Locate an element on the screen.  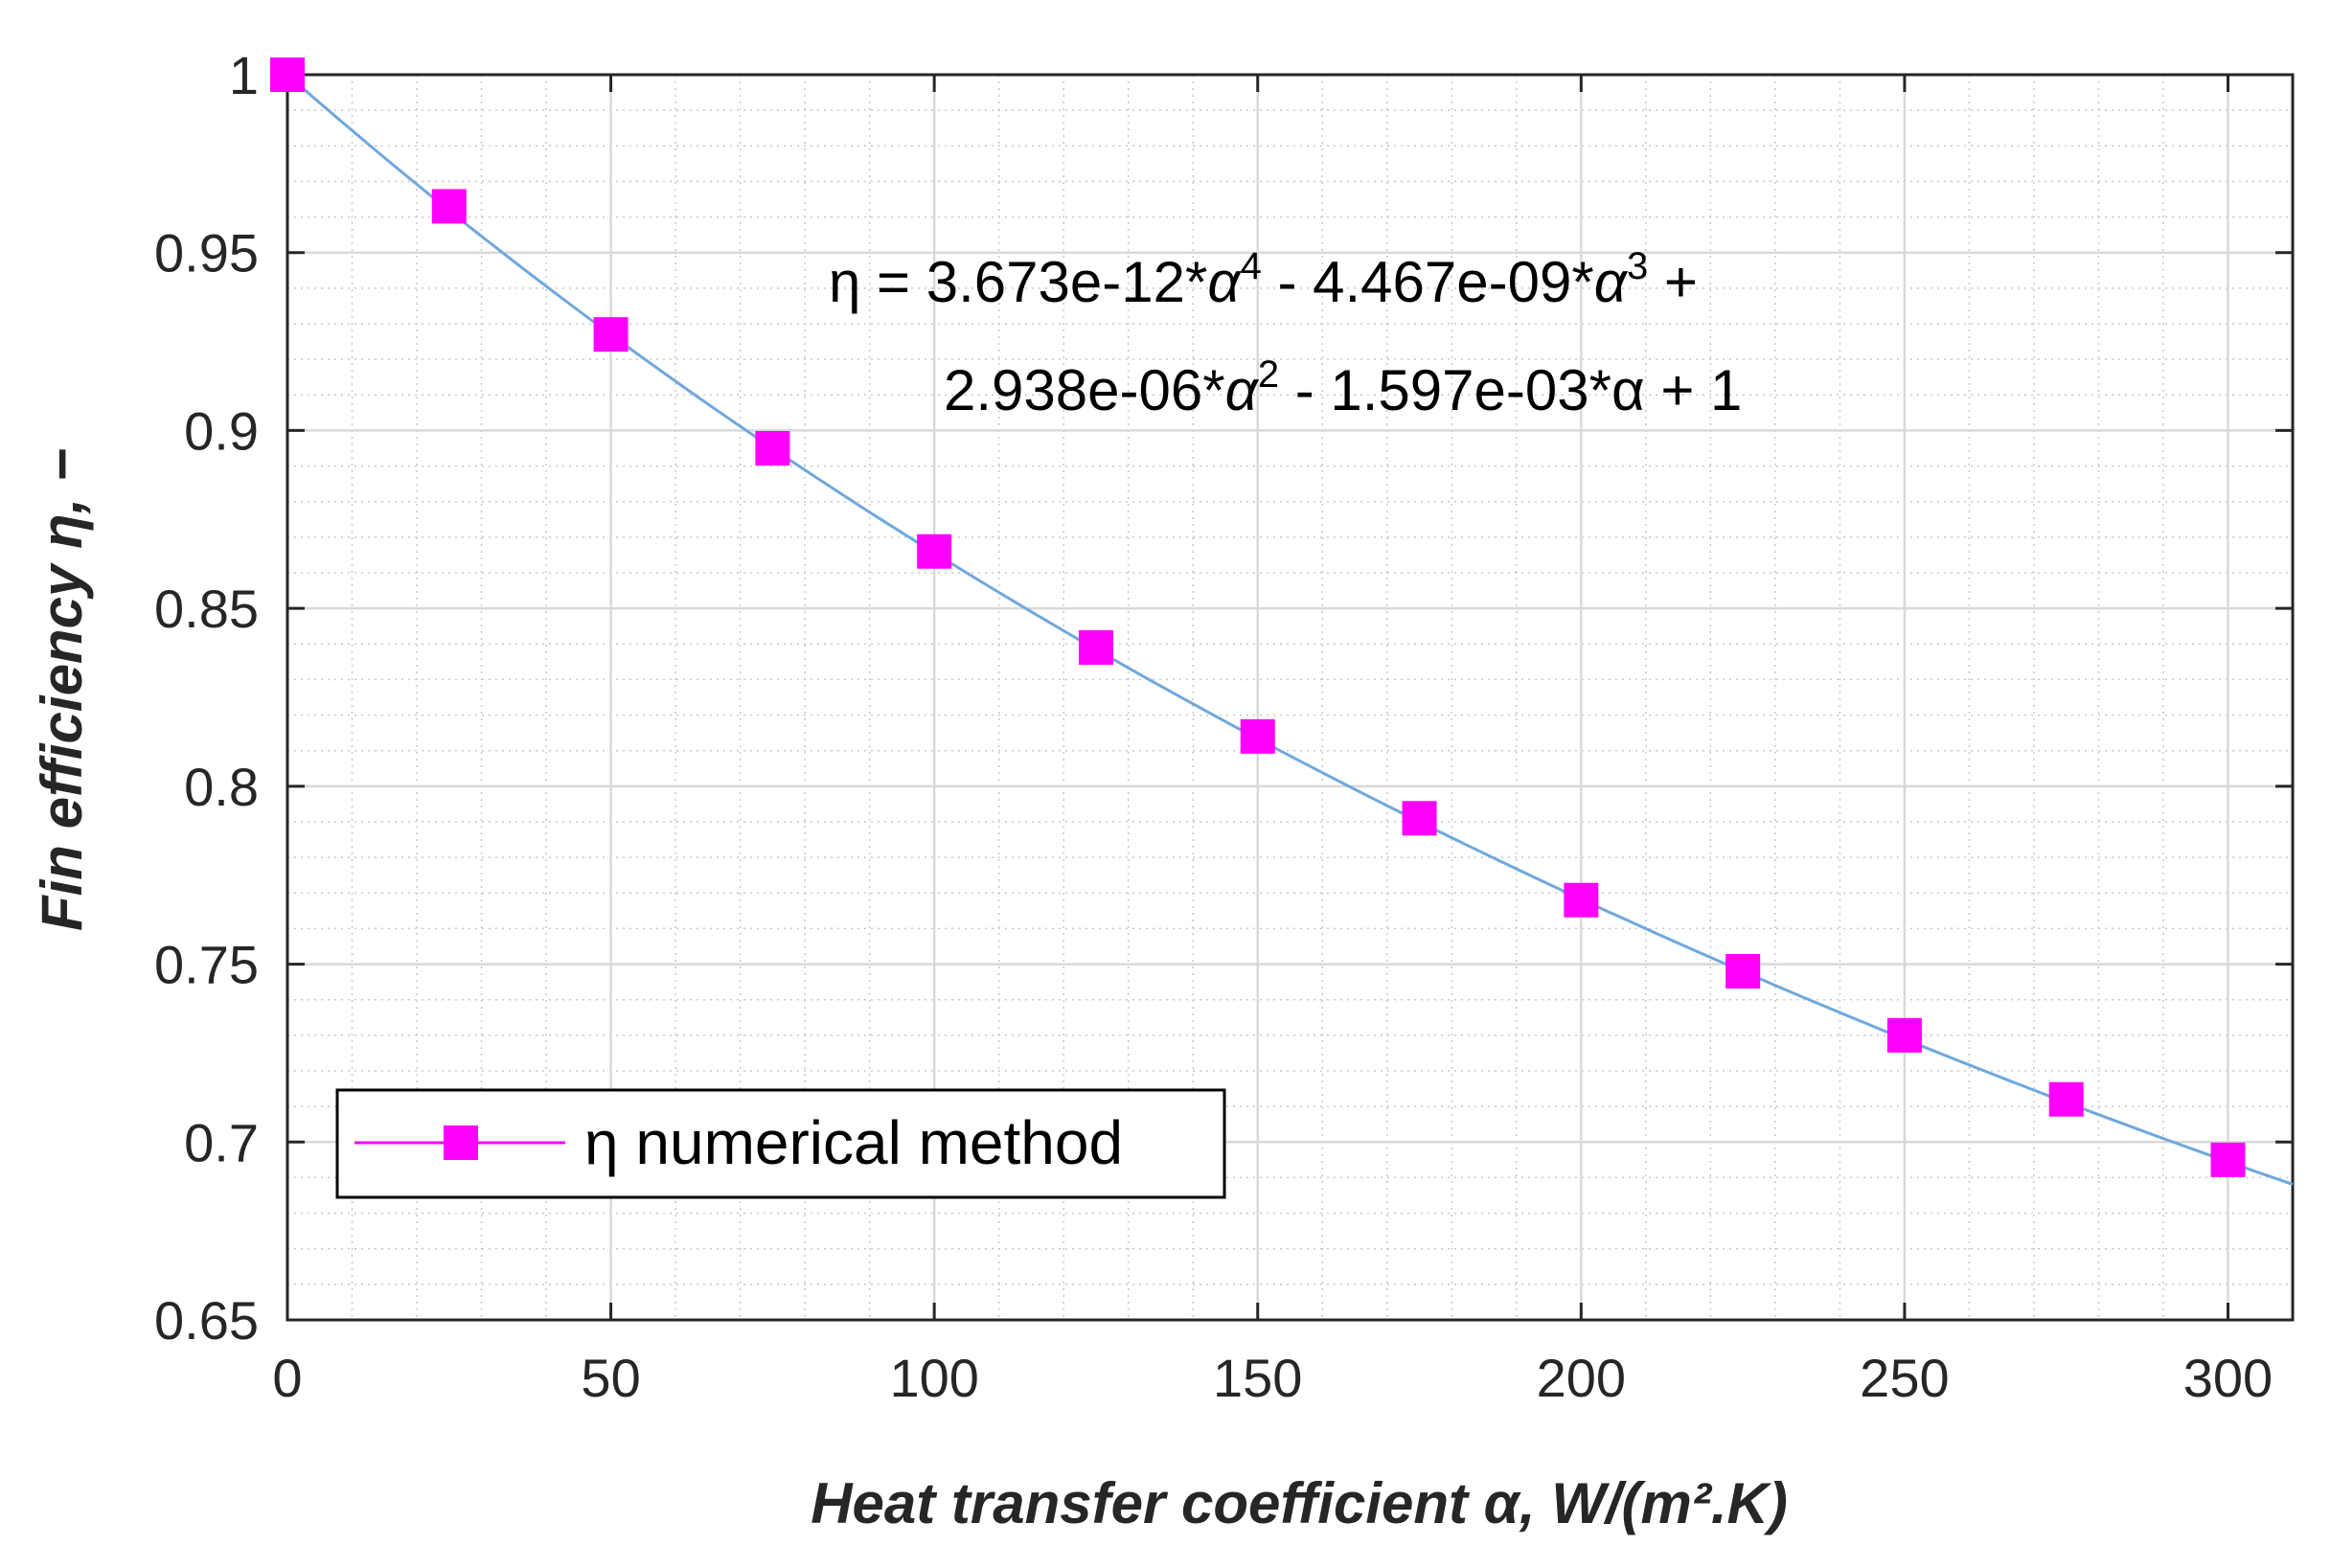
x-tick-label: 150 is located at coordinates (1257, 1378).